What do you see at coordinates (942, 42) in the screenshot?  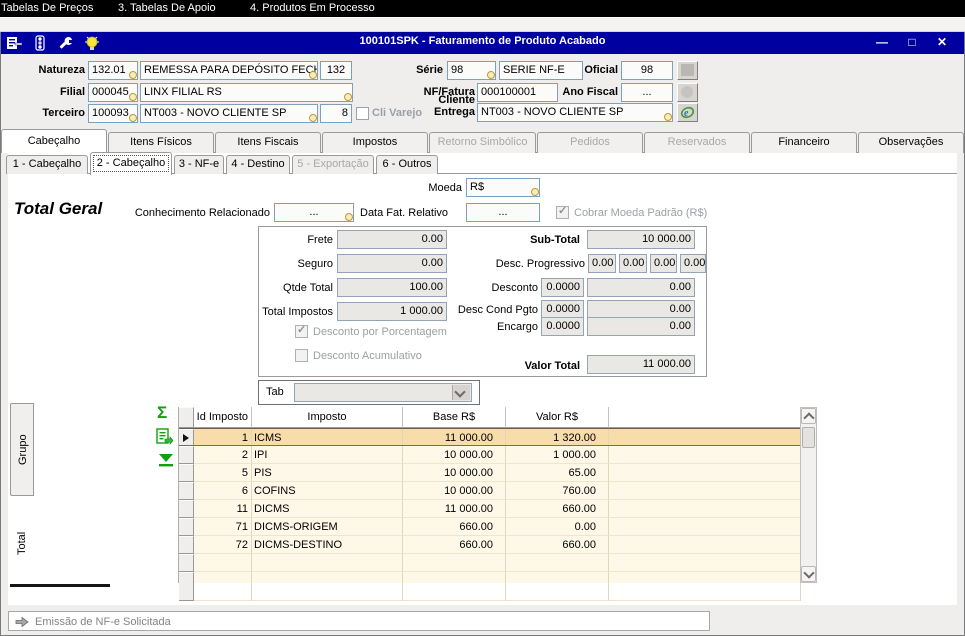 I see `close-button: ✕` at bounding box center [942, 42].